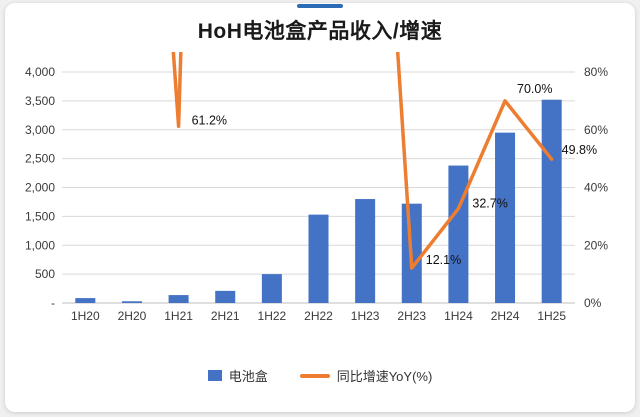 Image resolution: width=640 pixels, height=417 pixels. Describe the element at coordinates (384, 376) in the screenshot. I see `legend-line-label: 同比增速YoY(%)` at that location.